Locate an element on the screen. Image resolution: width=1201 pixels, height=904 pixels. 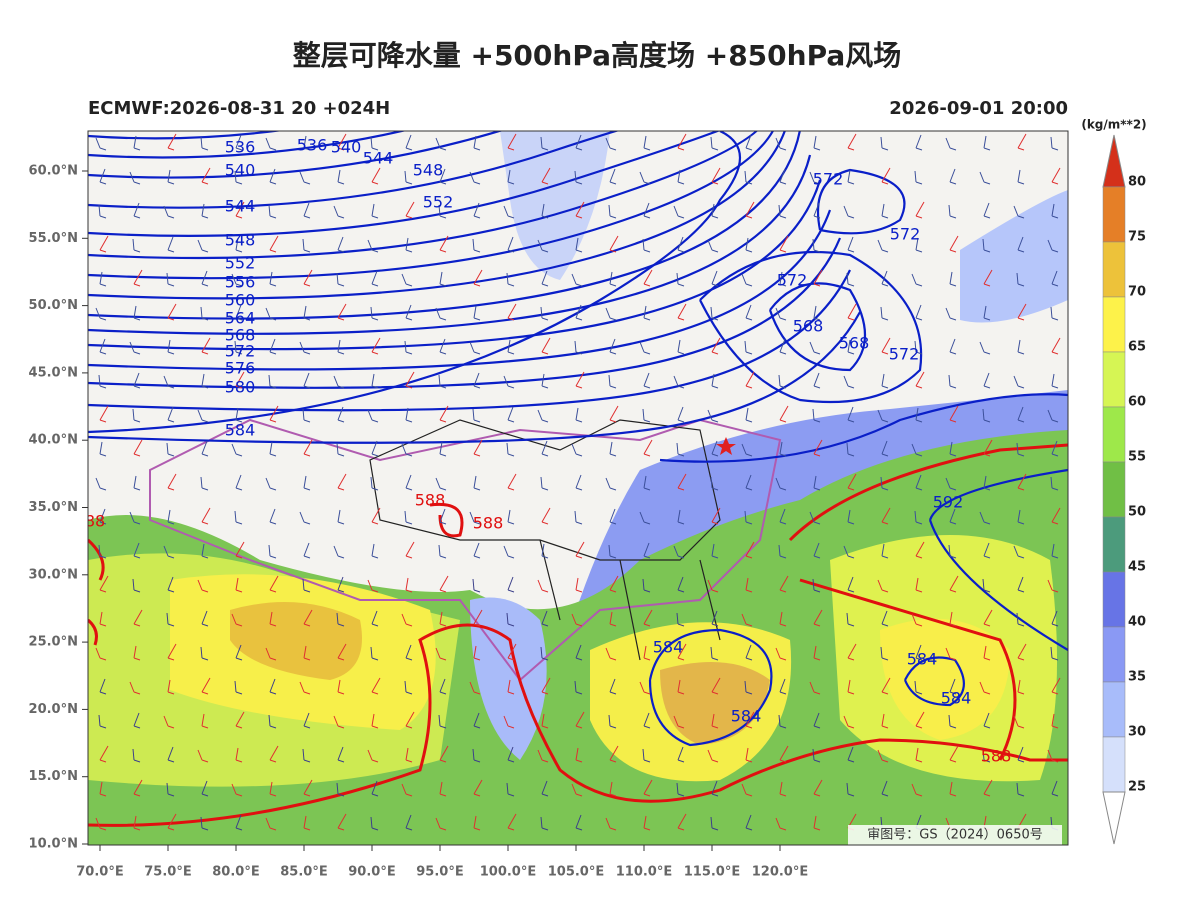
height-label: 552 is located at coordinates (240, 263).